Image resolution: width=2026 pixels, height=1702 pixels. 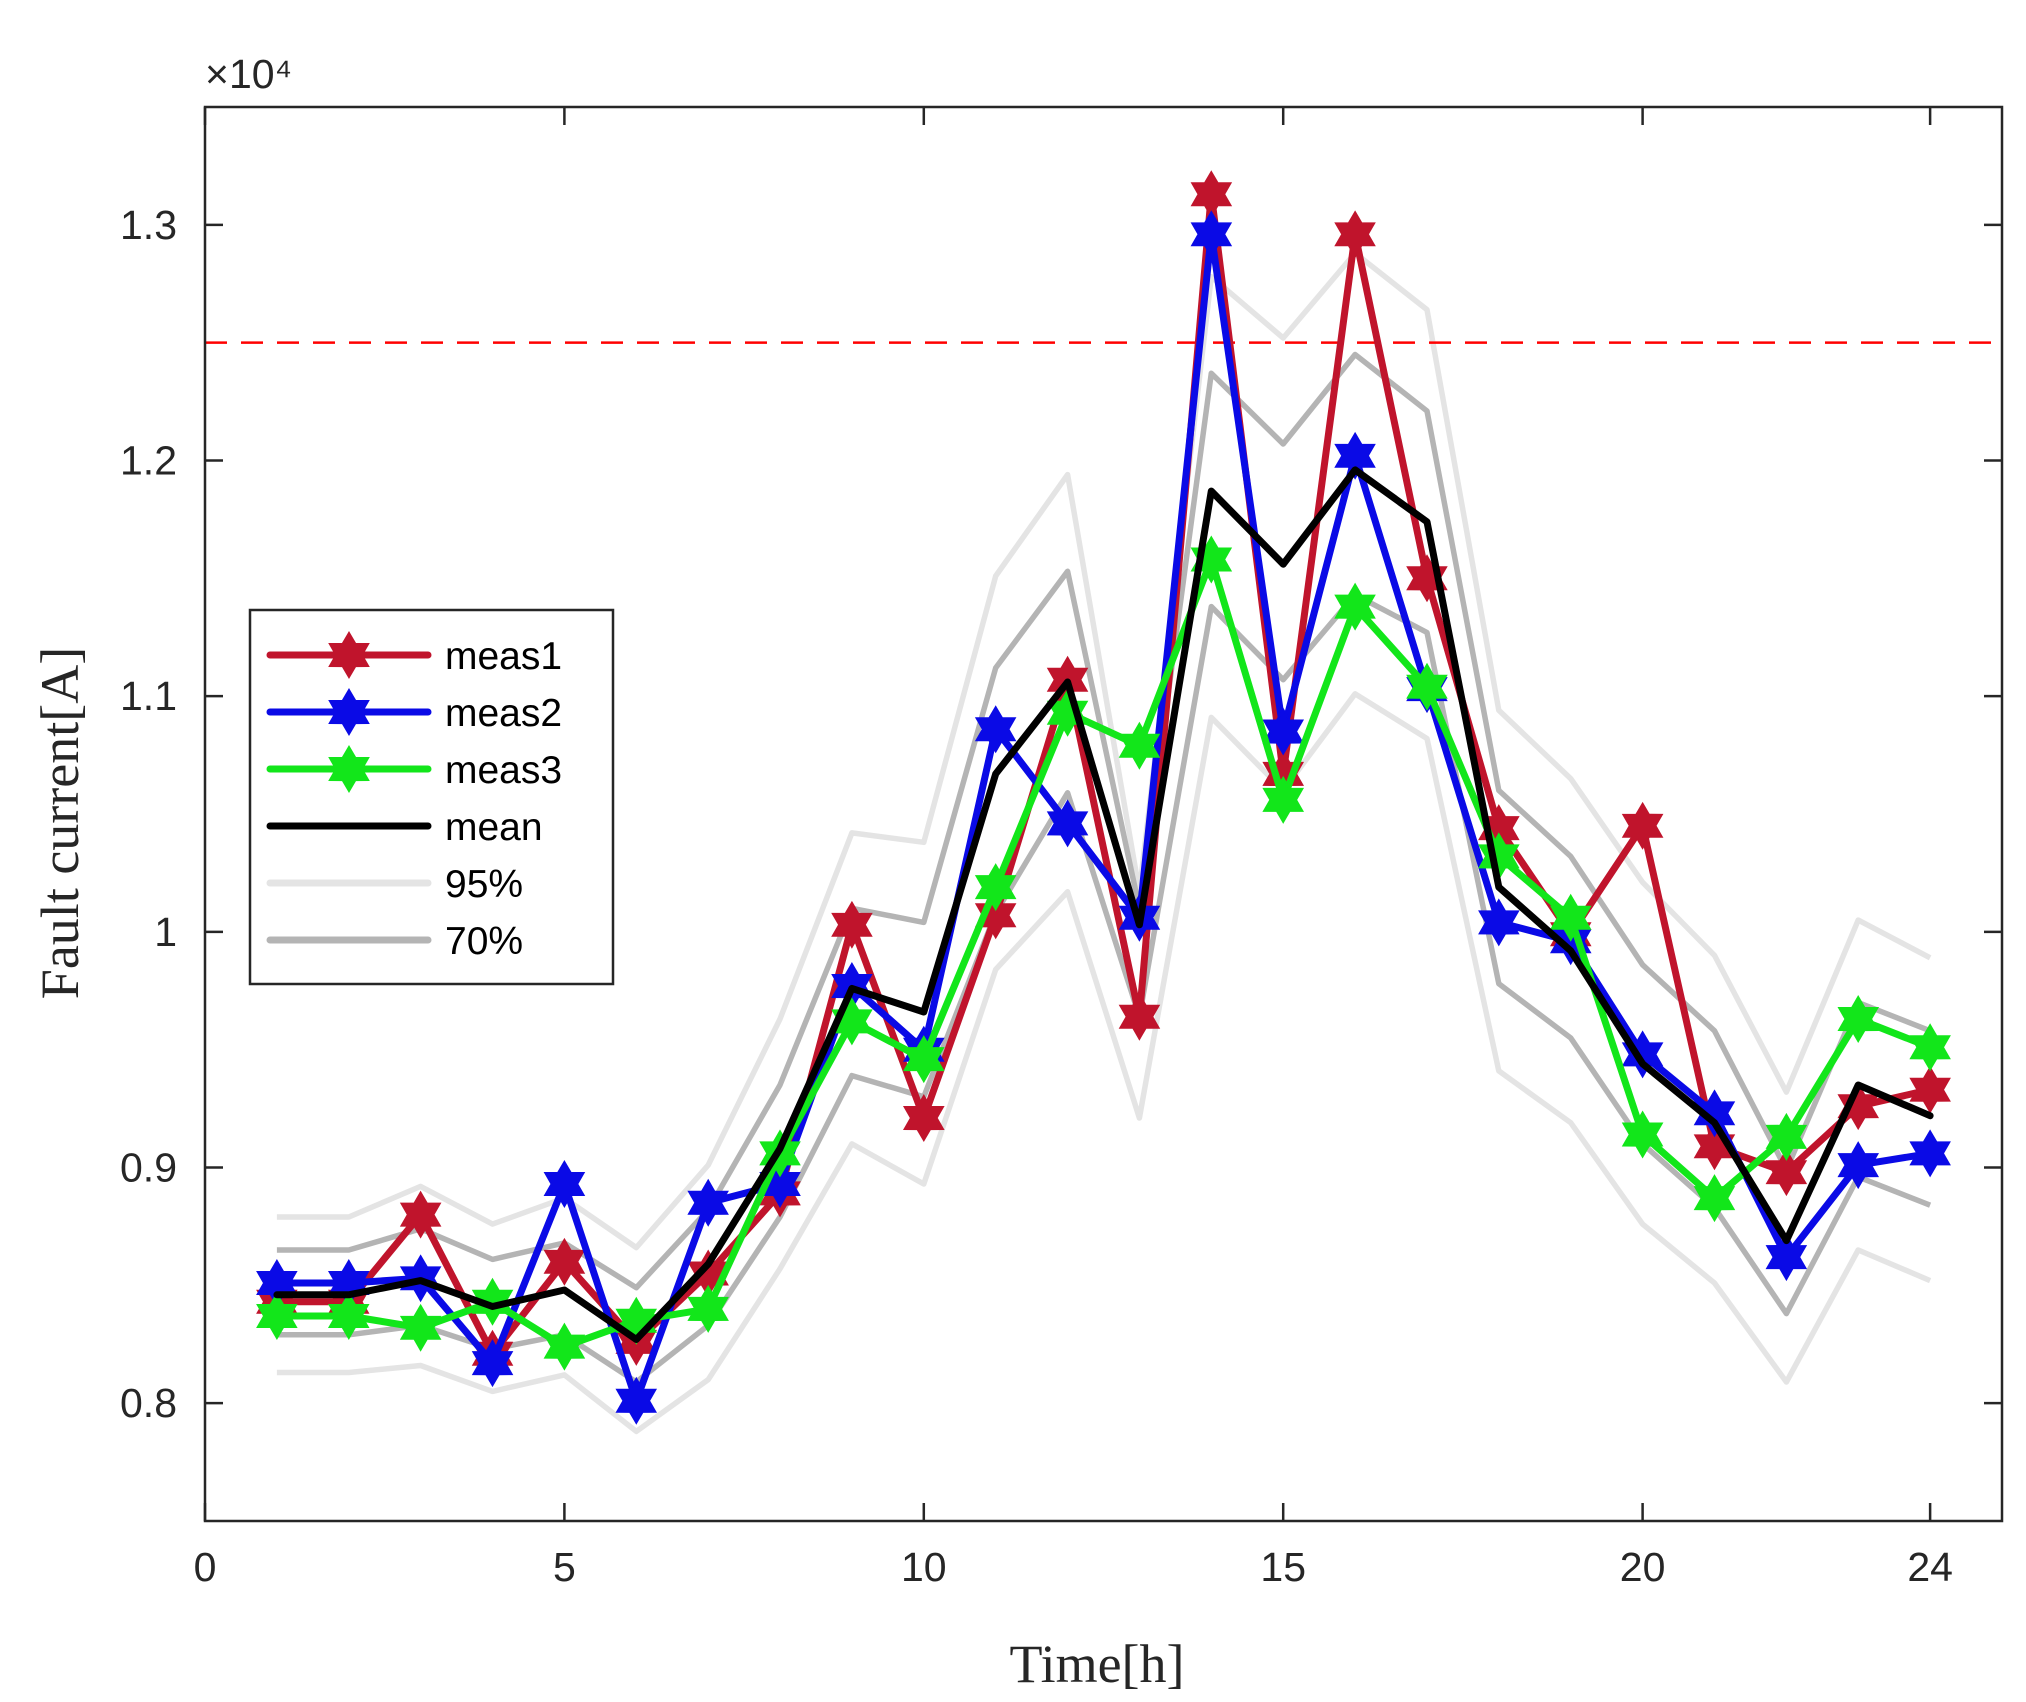 I want to click on y-tick-label: 1.3, so click(x=148, y=225).